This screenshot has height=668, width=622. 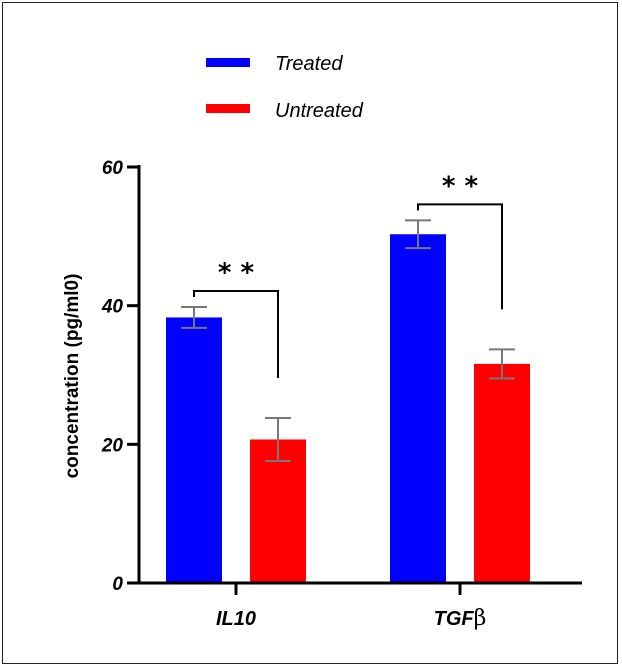 I want to click on y-tick-label-20: 20, so click(x=112, y=445).